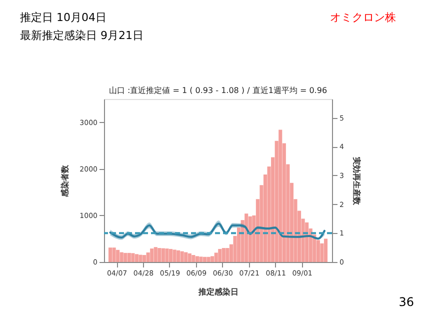  What do you see at coordinates (82, 35) in the screenshot?
I see `text: 最新推定感染日 9月21日` at bounding box center [82, 35].